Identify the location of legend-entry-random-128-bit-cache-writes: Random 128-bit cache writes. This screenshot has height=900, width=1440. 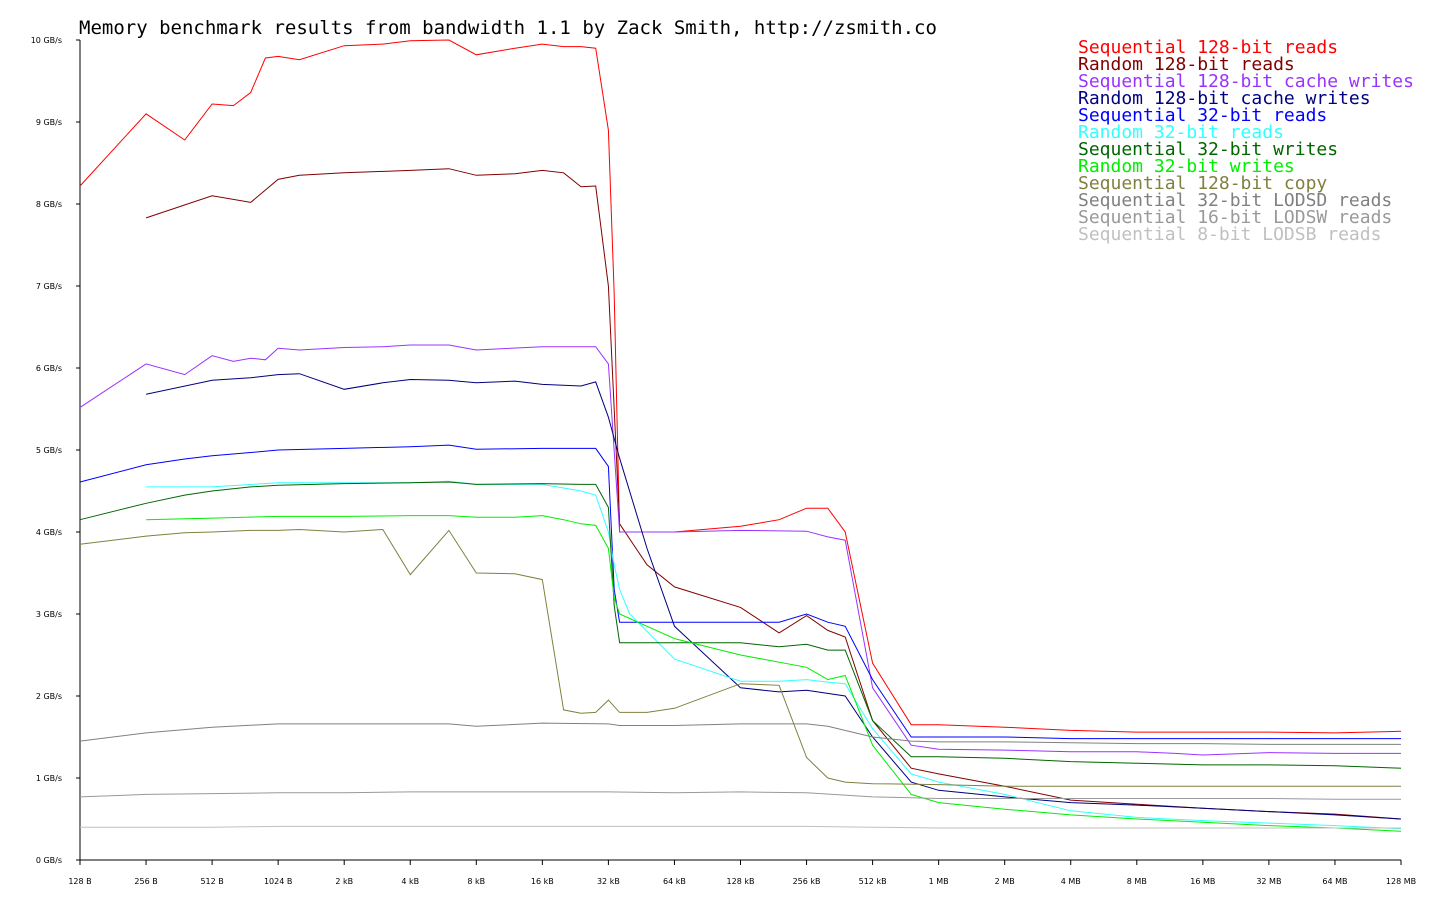
(1224, 98).